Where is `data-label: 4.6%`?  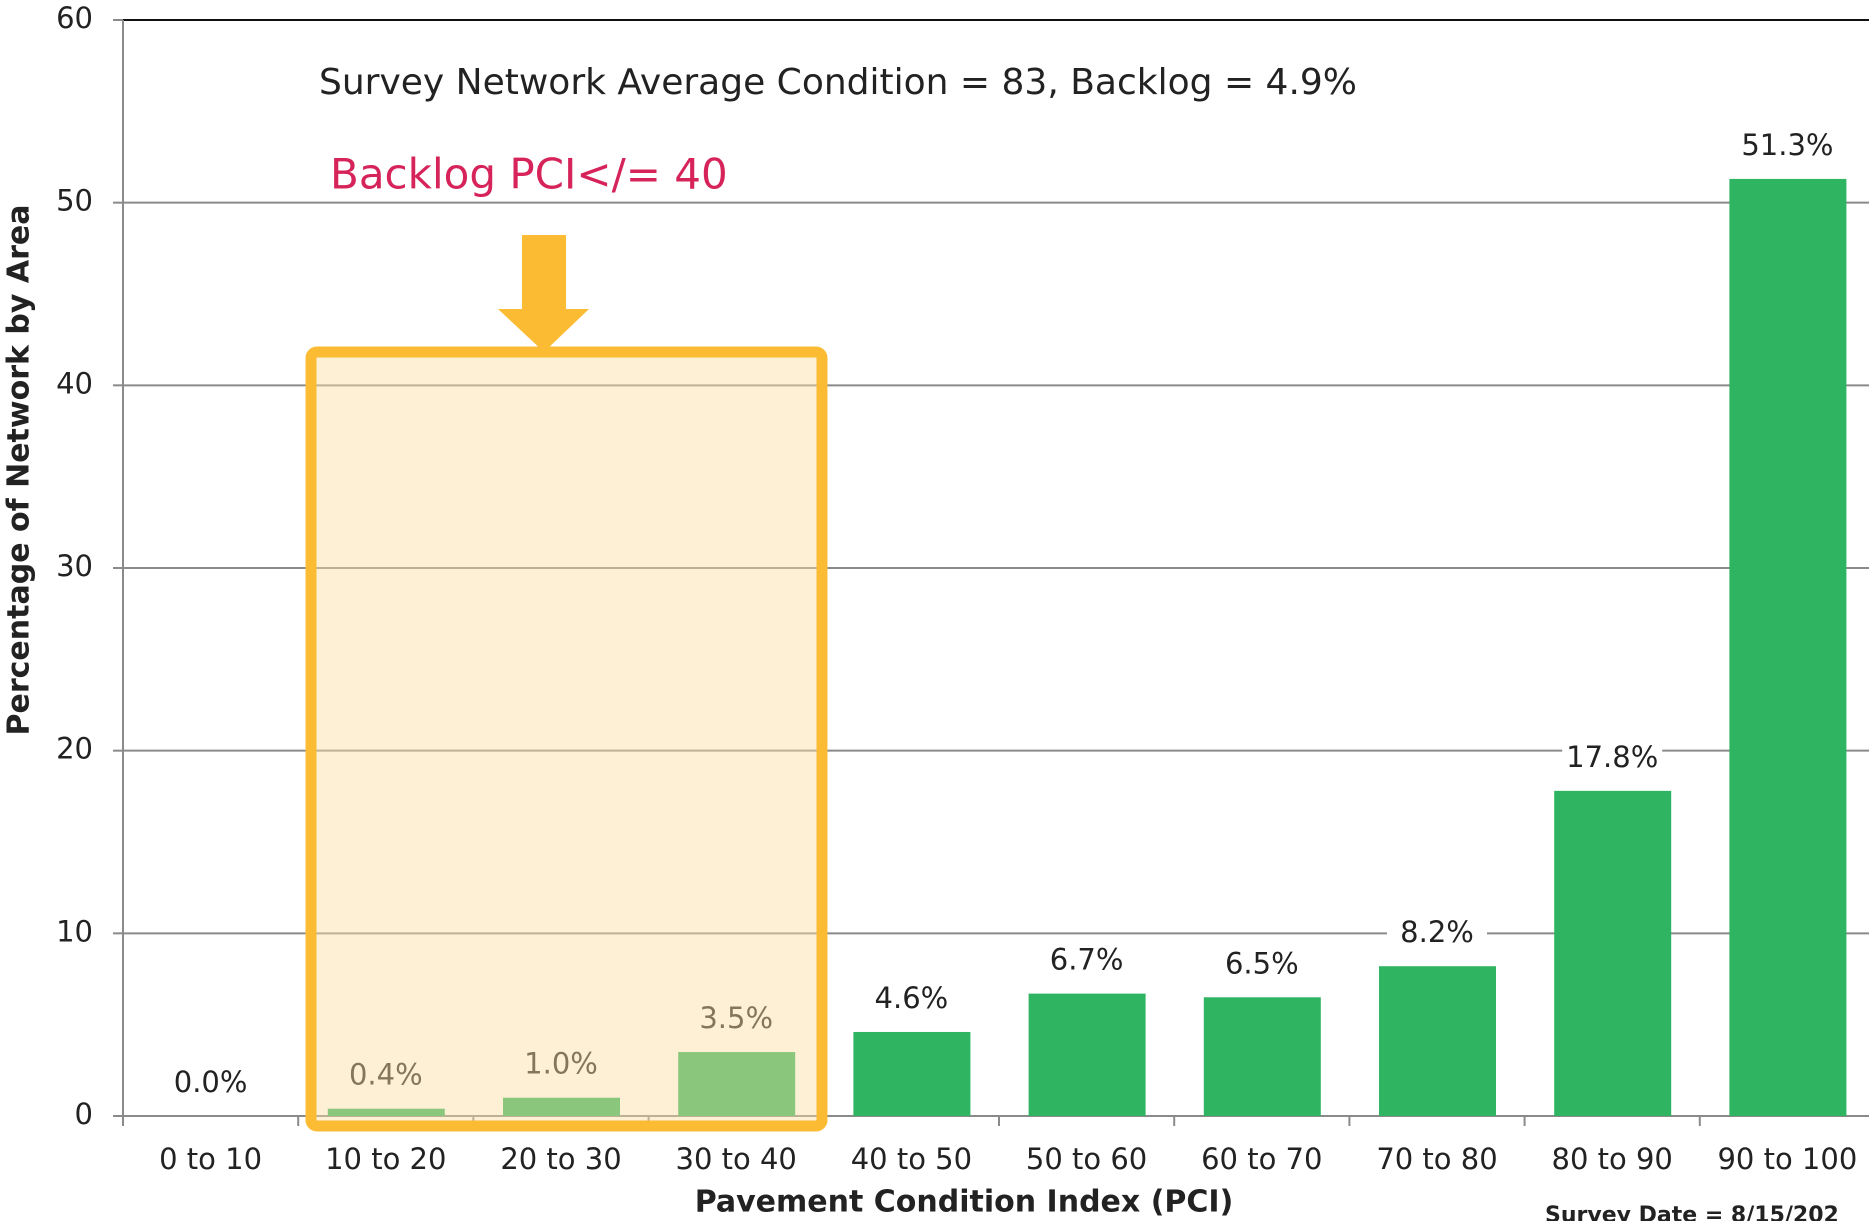
data-label: 4.6% is located at coordinates (912, 998).